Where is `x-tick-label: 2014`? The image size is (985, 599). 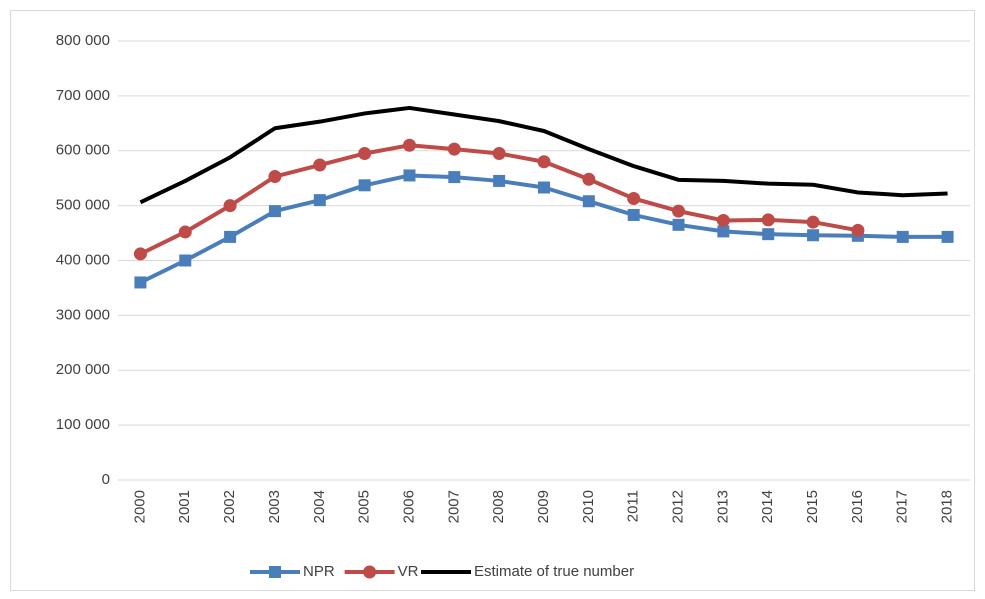 x-tick-label: 2014 is located at coordinates (767, 506).